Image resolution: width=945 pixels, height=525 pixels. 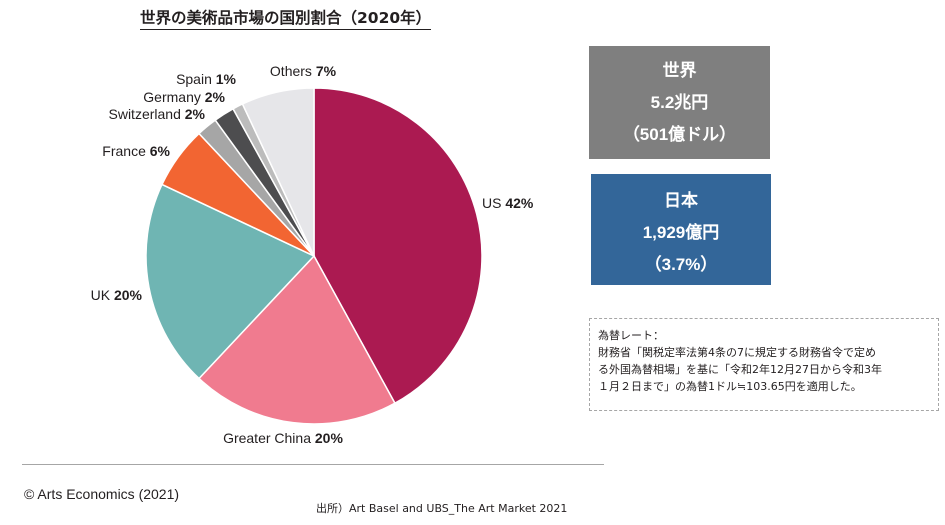 I want to click on slice-label-greater-china: Greater China 20%, so click(x=283, y=438).